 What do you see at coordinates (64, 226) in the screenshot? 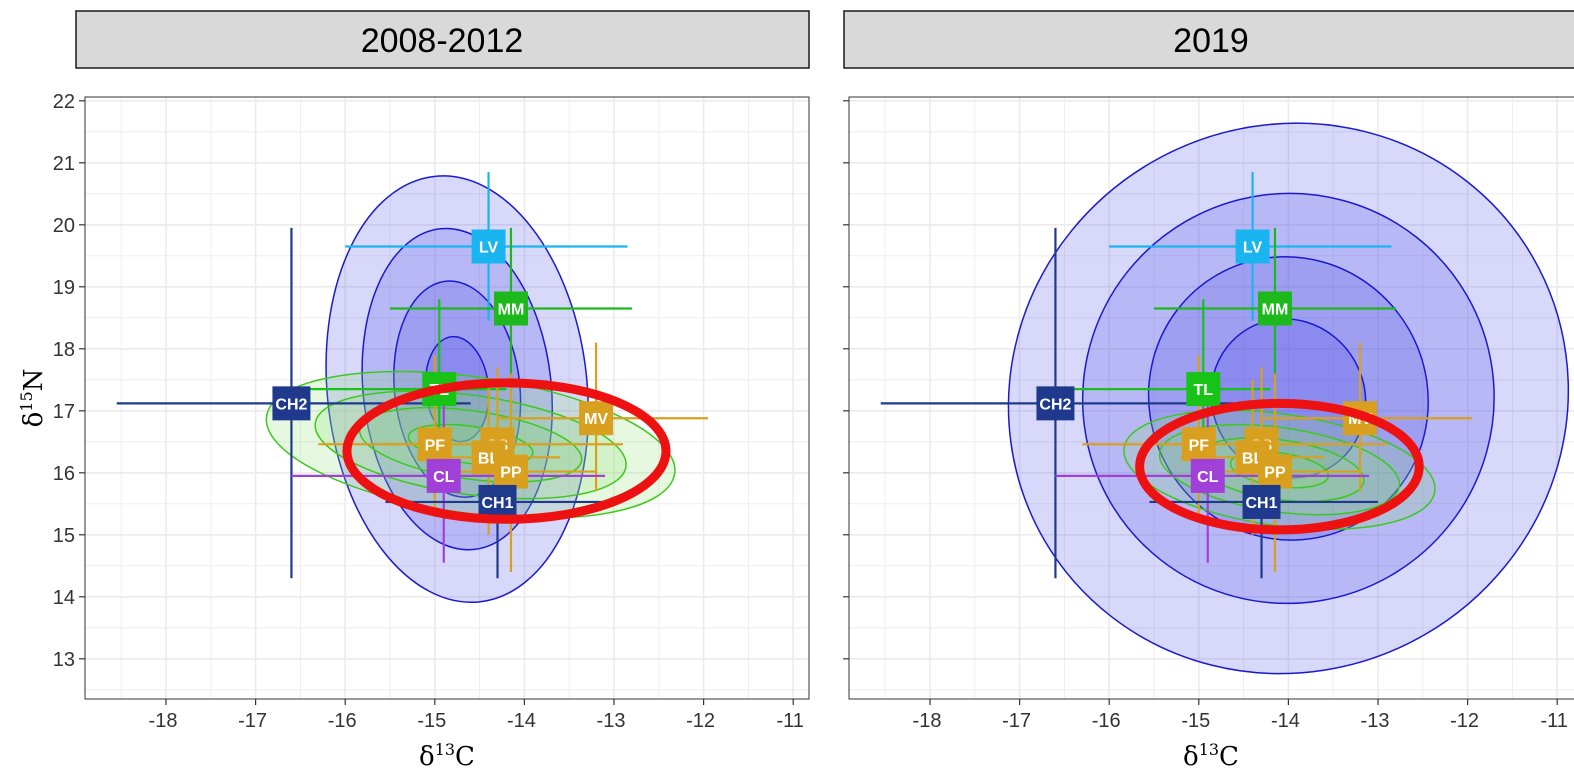
I see `y-tick-label: 20` at bounding box center [64, 226].